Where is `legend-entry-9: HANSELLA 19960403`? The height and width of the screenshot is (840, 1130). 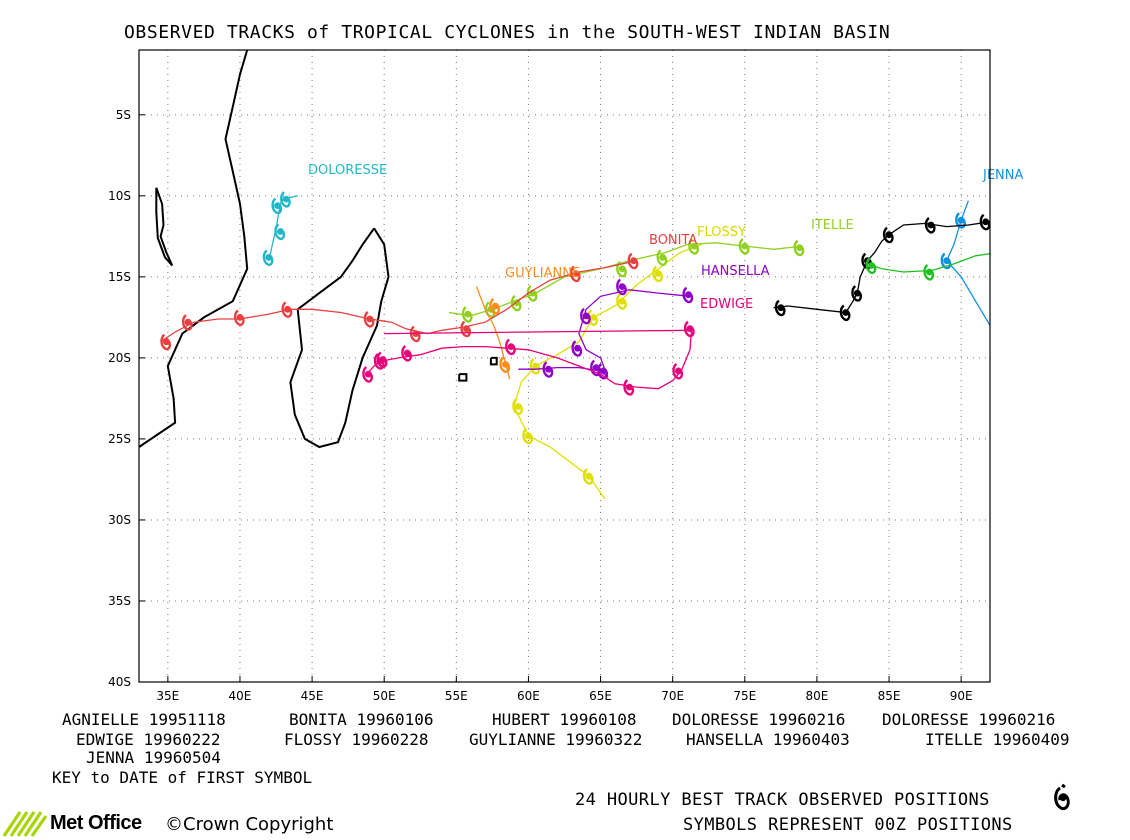 legend-entry-9: HANSELLA 19960403 is located at coordinates (768, 739).